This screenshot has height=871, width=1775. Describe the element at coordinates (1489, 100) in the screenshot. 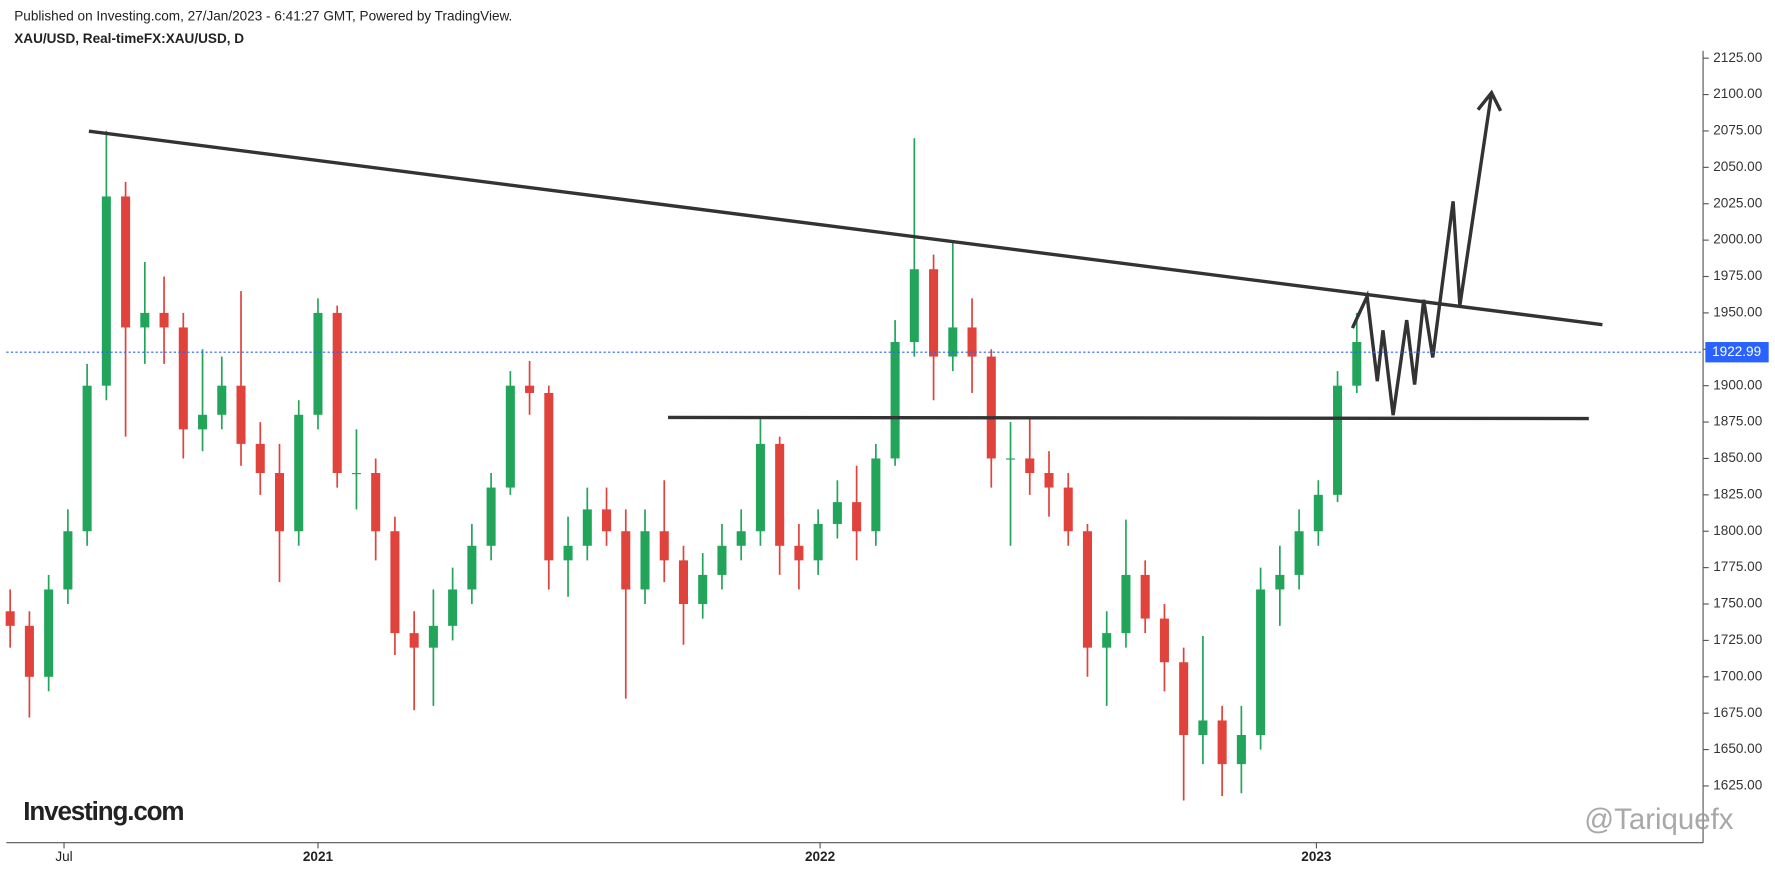

I see `arrow-head` at that location.